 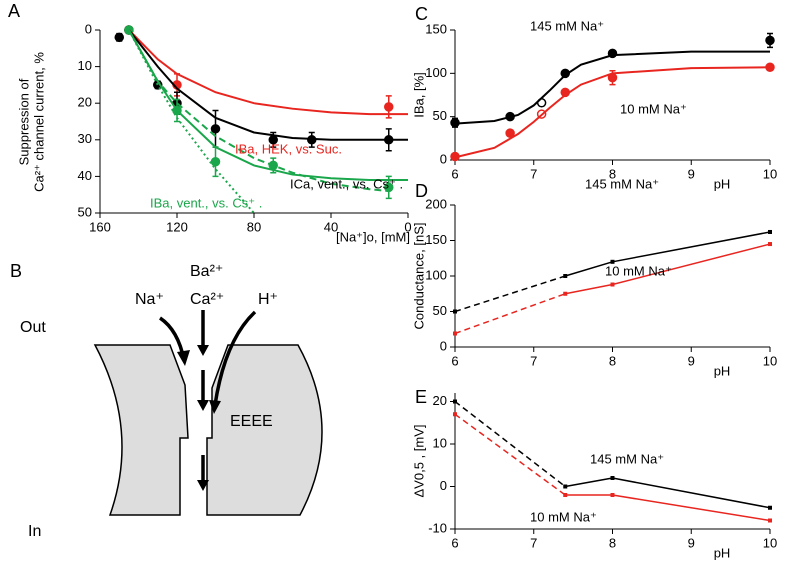 I want to click on y-tick-label: -10, so click(x=437, y=527).